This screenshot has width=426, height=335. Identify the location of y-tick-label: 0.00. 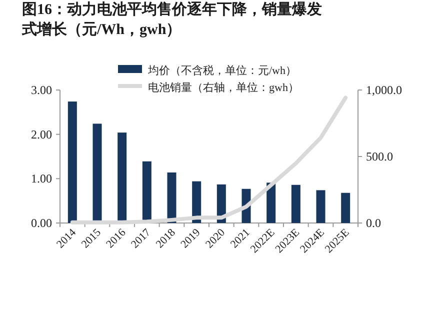
(41, 223).